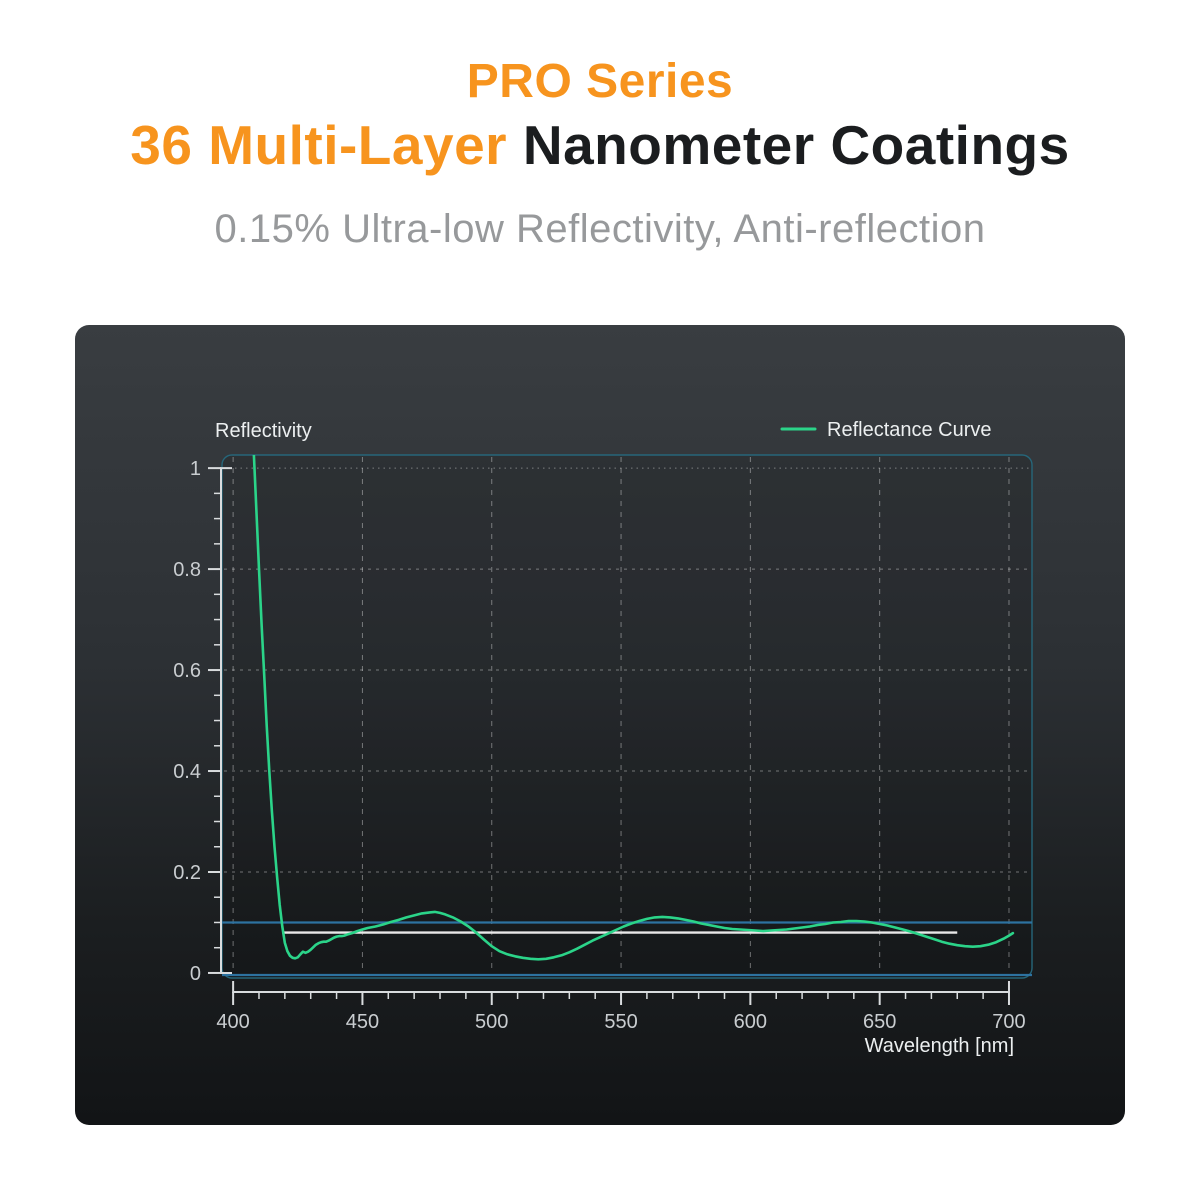  What do you see at coordinates (939, 1046) in the screenshot?
I see `x-axis-title: Wavelength [nm]` at bounding box center [939, 1046].